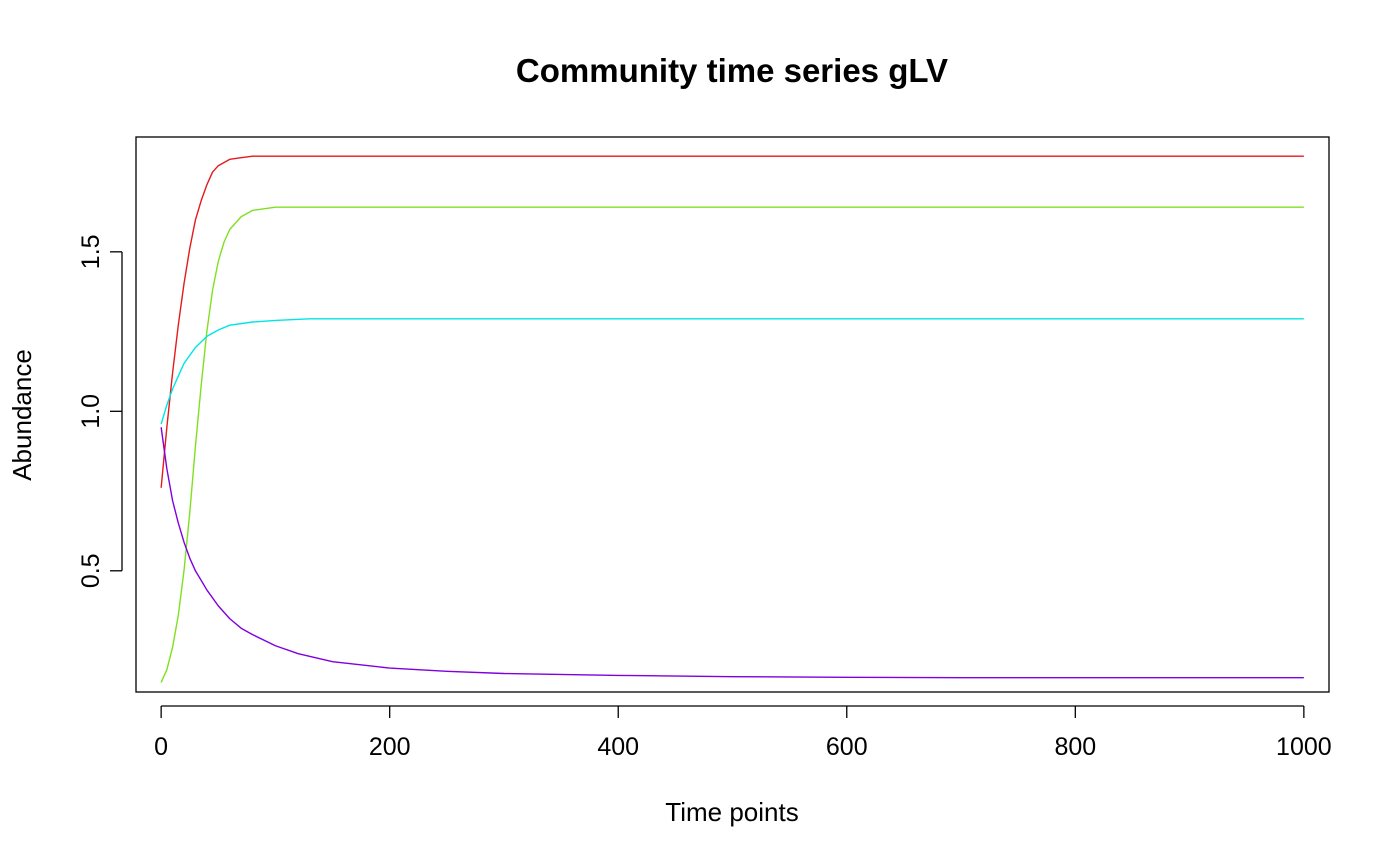 The width and height of the screenshot is (1400, 865). Describe the element at coordinates (1075, 747) in the screenshot. I see `x-tick-label: 800` at that location.